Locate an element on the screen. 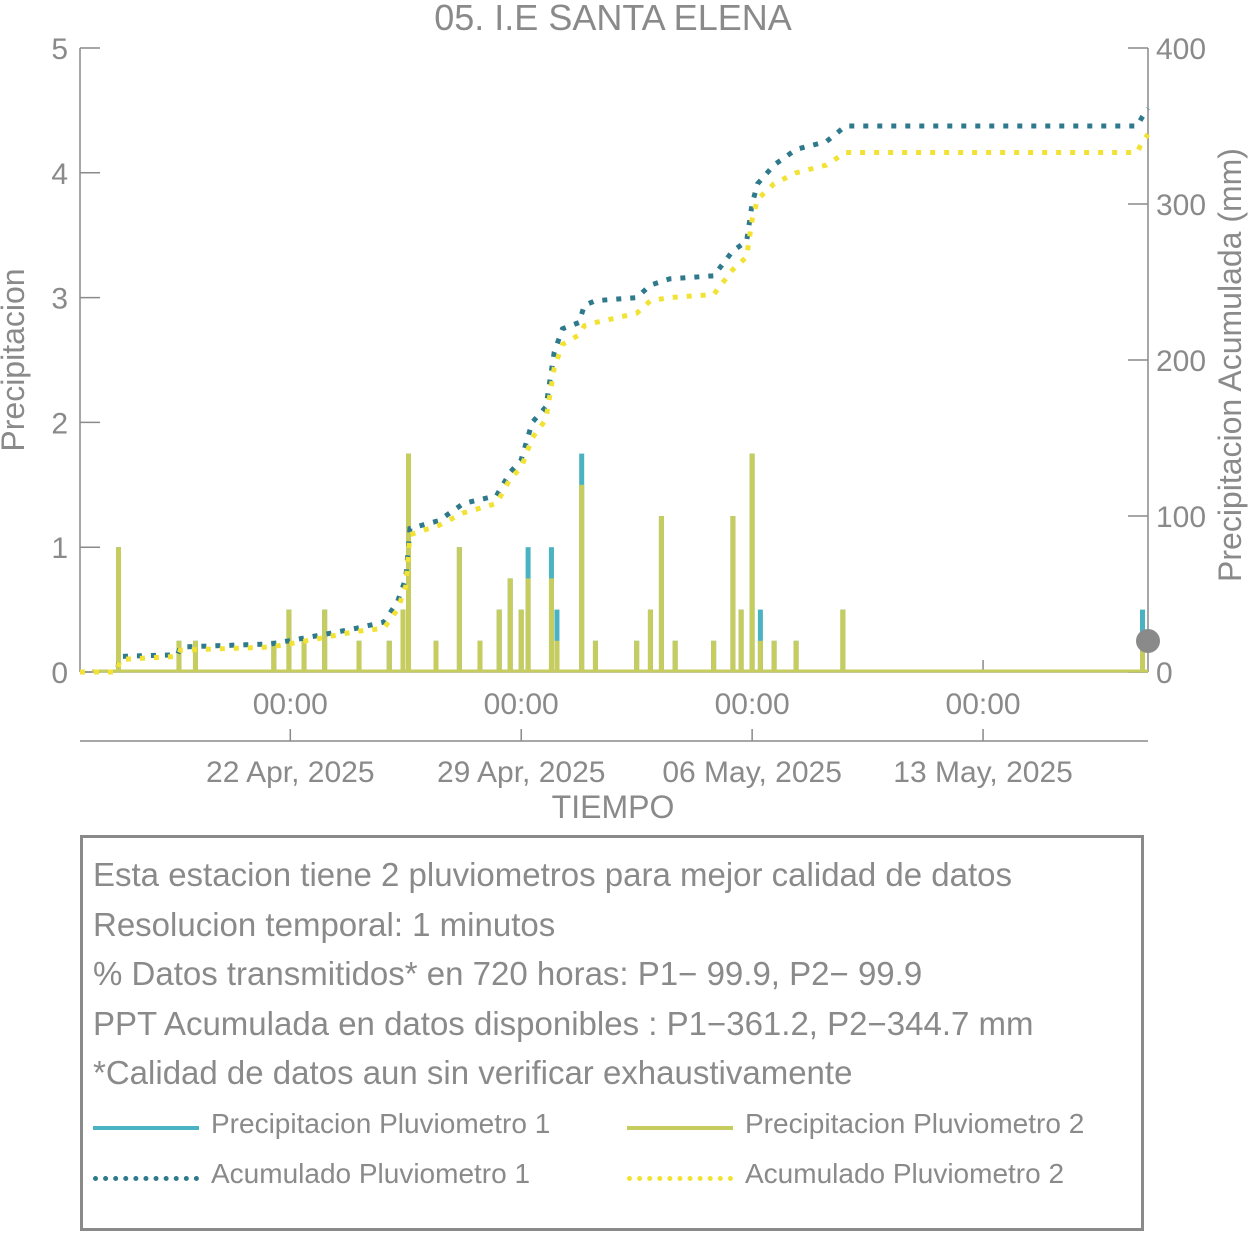 The height and width of the screenshot is (1236, 1250). legend-label-acc2: Acumulado Pluviometro 2 is located at coordinates (905, 1173).